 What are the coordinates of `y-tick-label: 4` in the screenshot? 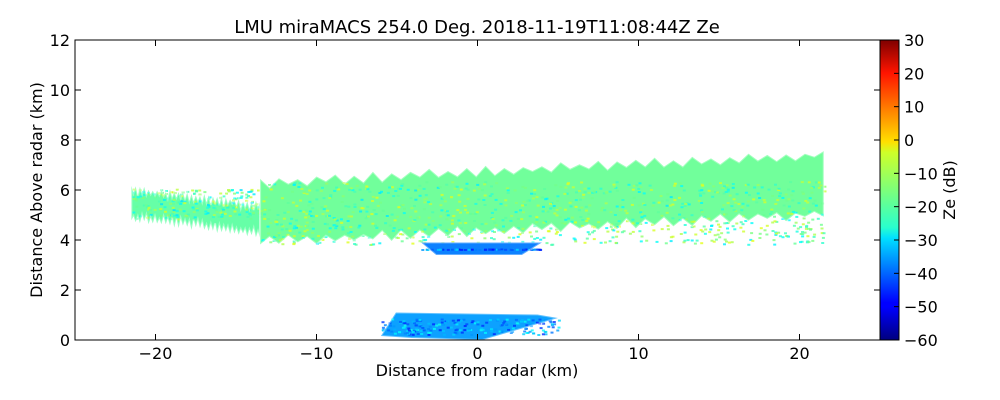 It's located at (65, 240).